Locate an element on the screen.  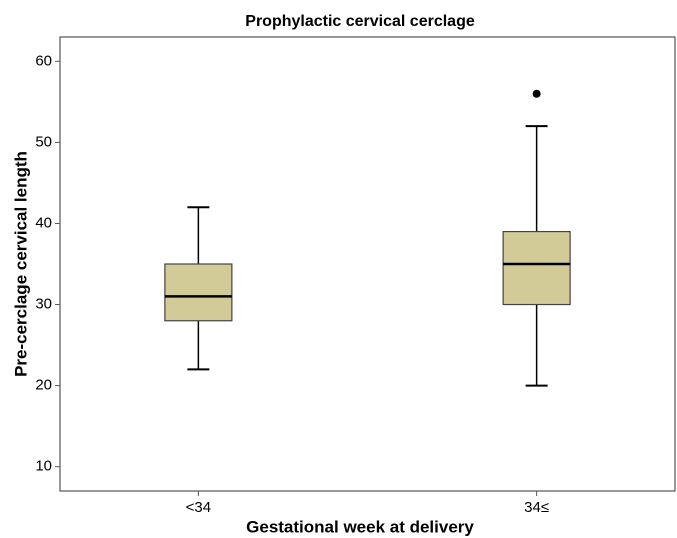
y-tick-label: 30 is located at coordinates (43, 304).